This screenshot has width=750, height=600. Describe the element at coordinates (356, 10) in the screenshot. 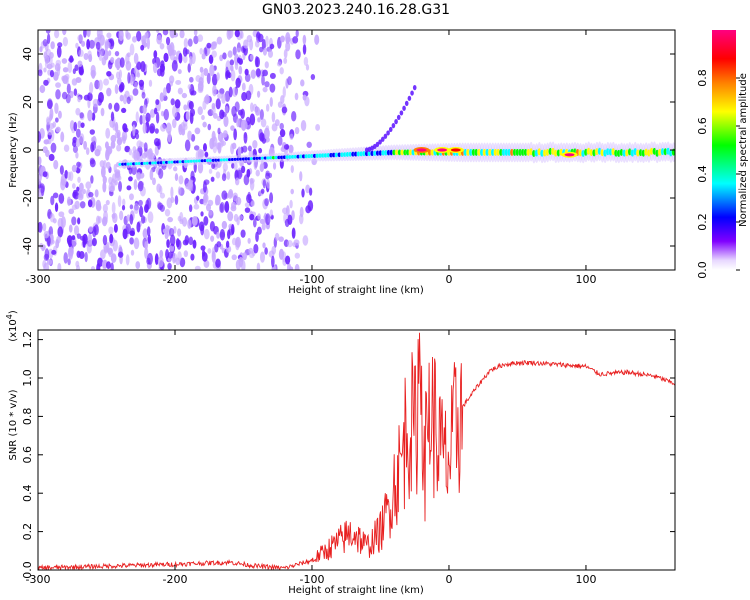

I see `figure-title: GN03.2023.240.16.28.G31` at that location.